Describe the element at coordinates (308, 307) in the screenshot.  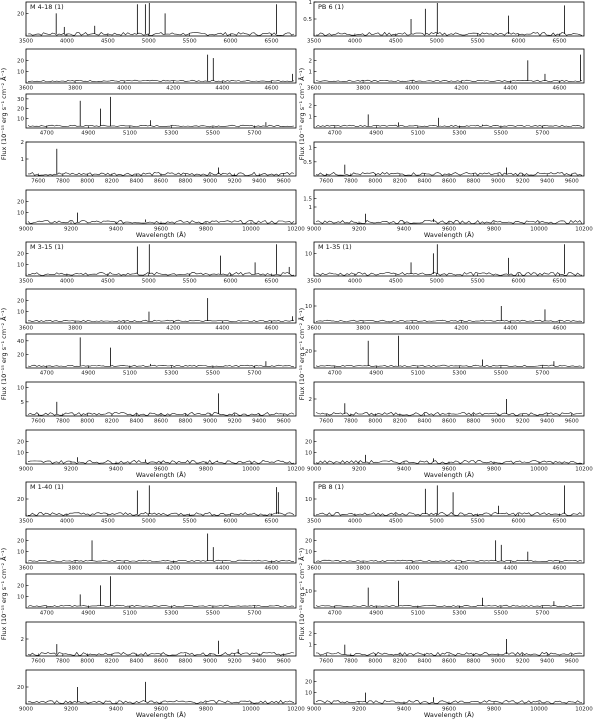
I see `panel-17-ytick-label-1: 10` at that location.